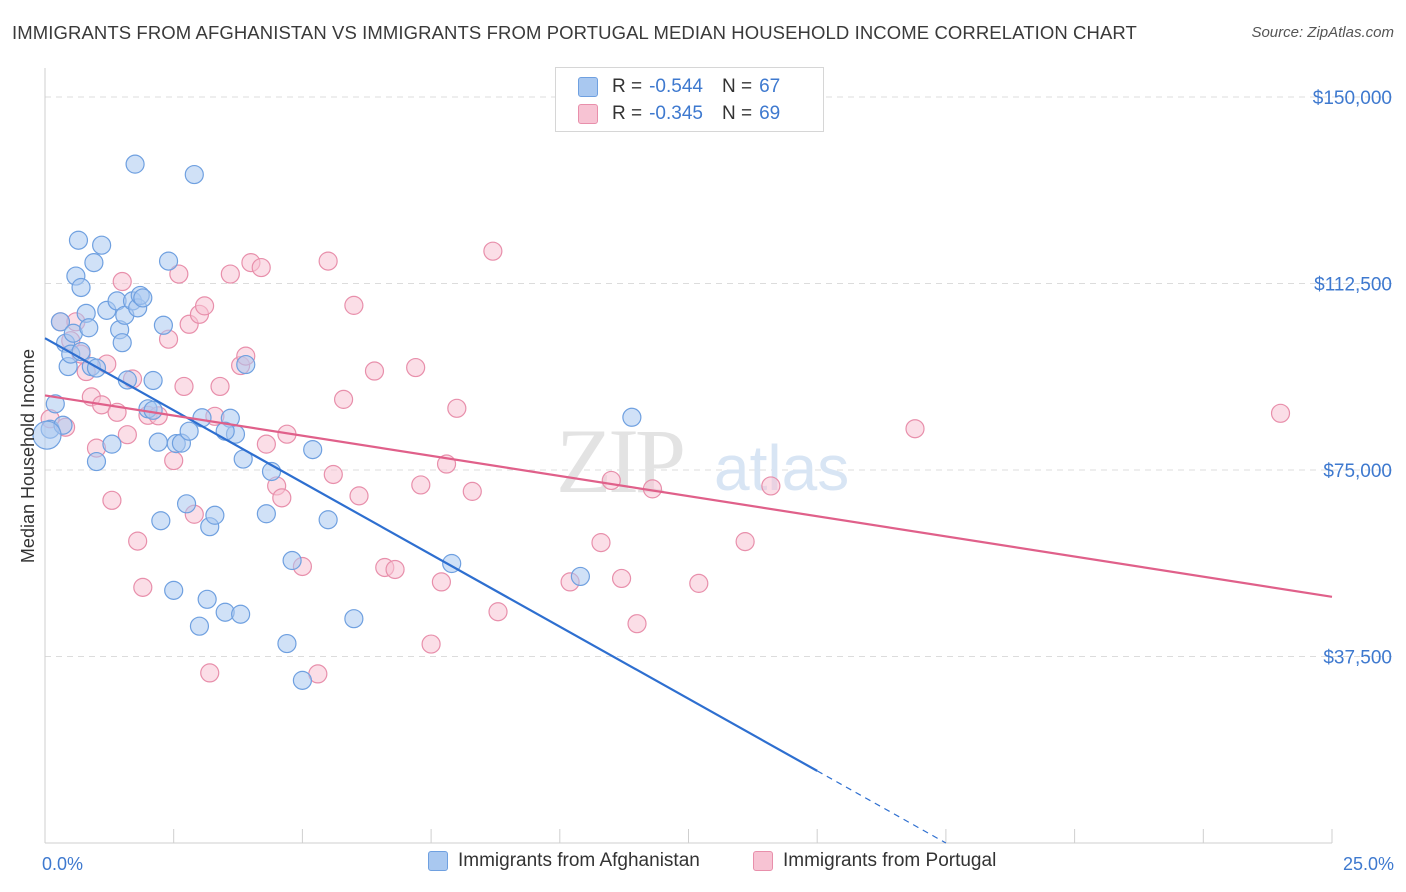 Image resolution: width=1406 pixels, height=892 pixels. I want to click on source-credit: Source: ZipAtlas.com, so click(1322, 32).